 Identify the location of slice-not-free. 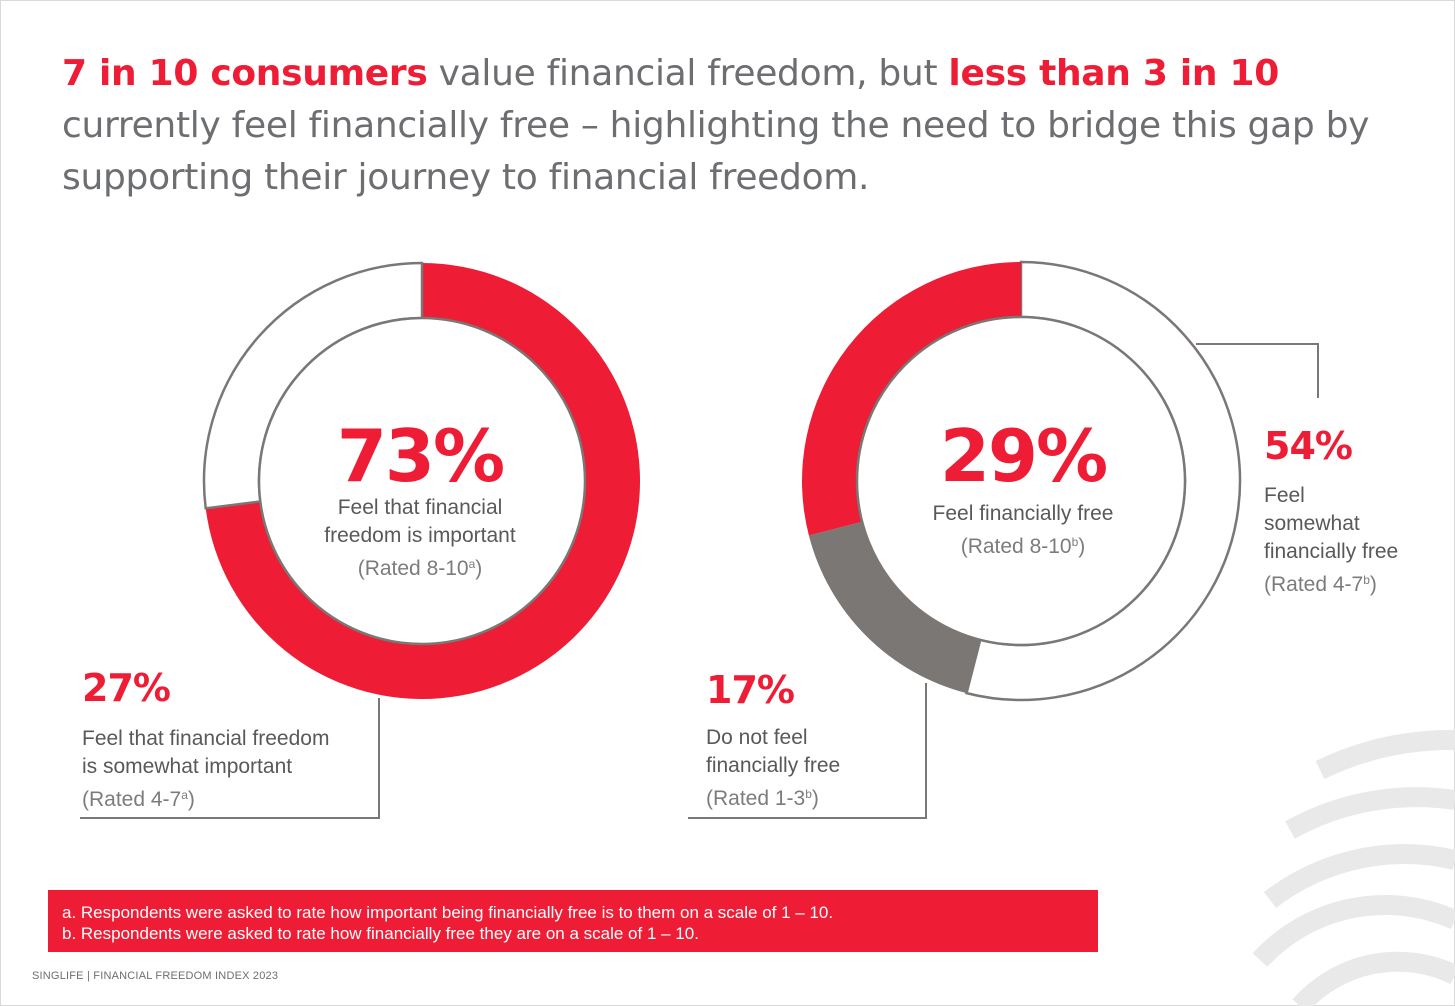
(894, 607).